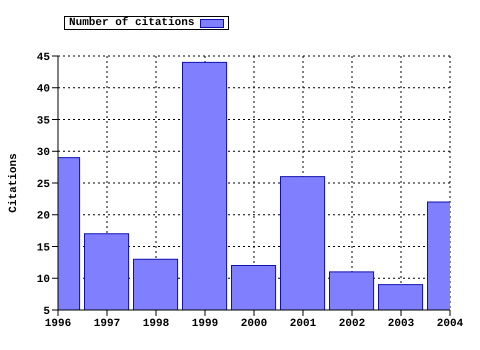  I want to click on x-tick-label: 2002, so click(352, 324).